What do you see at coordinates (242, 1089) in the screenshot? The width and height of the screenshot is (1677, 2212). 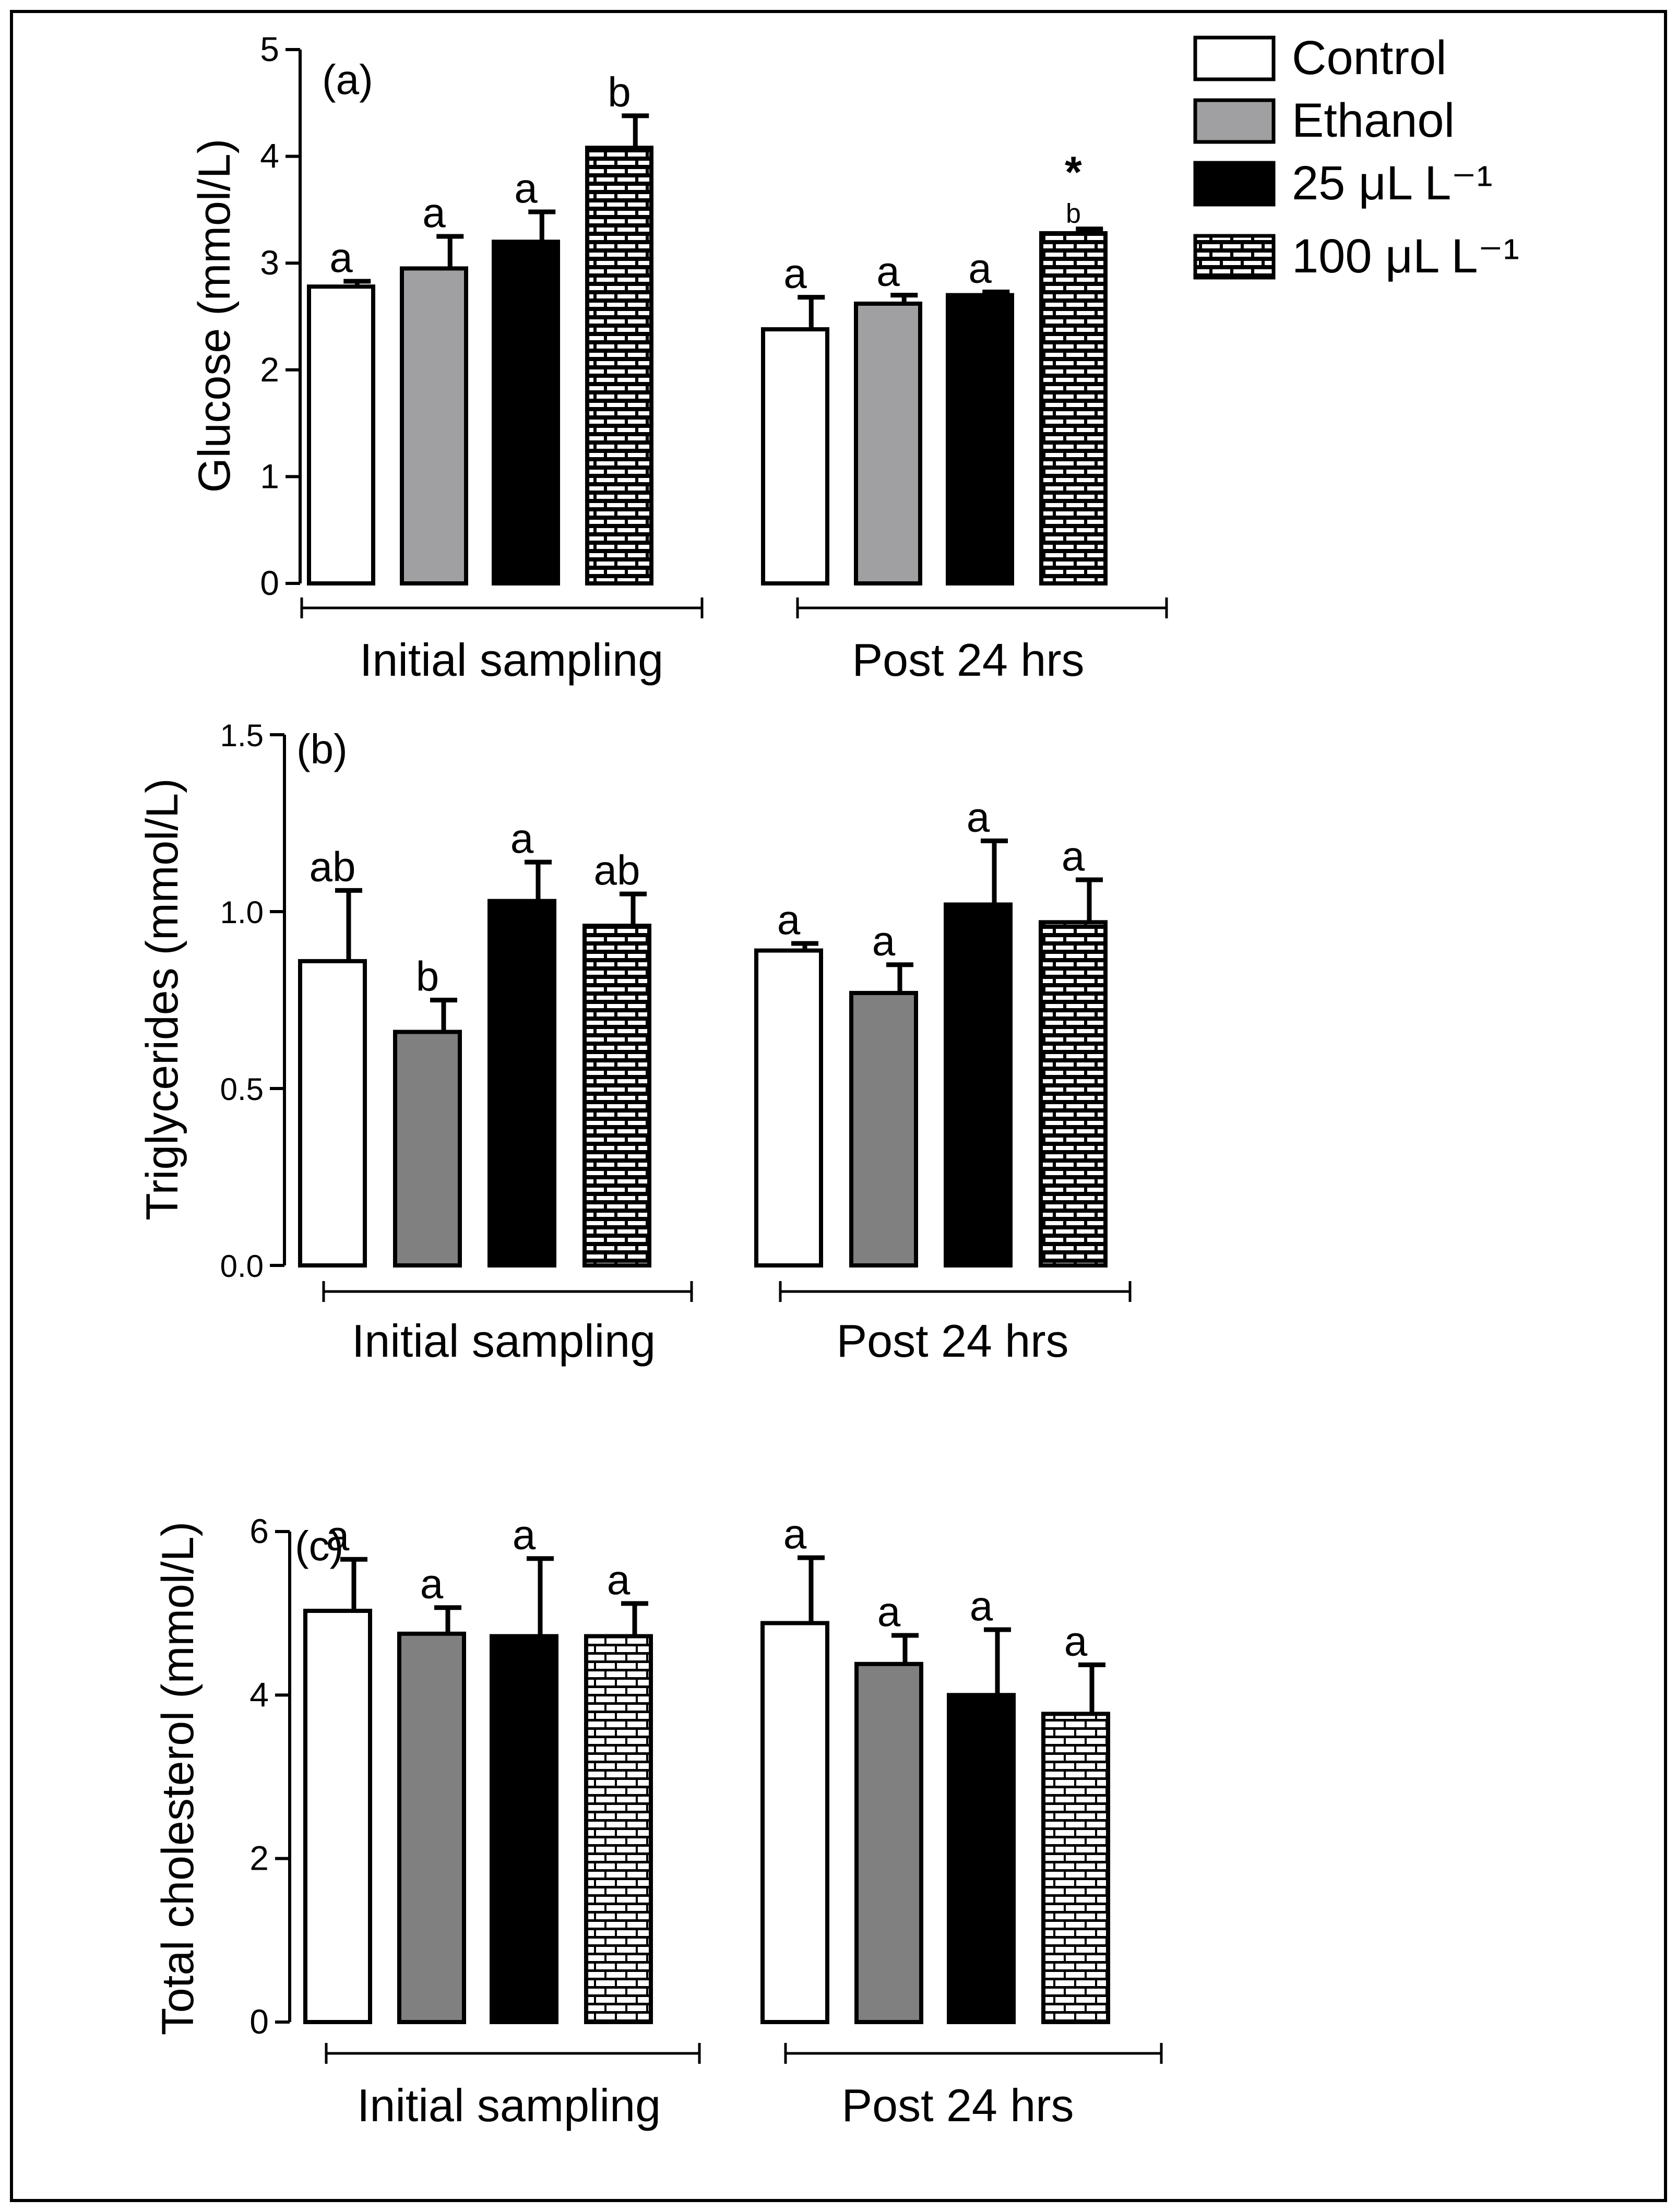 I see `y-tick-label: 0.5` at bounding box center [242, 1089].